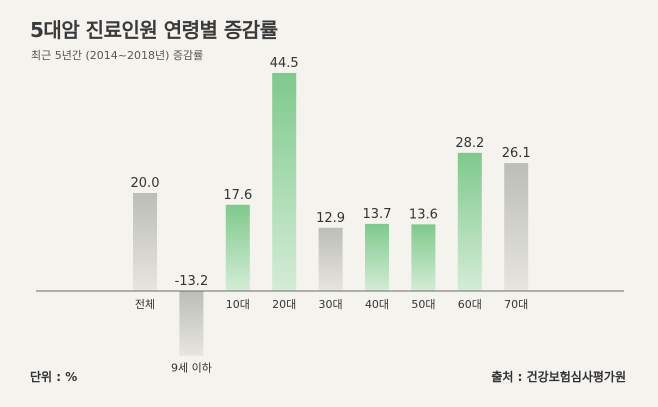 This screenshot has height=407, width=658. I want to click on category-label-8: 70대, so click(516, 304).